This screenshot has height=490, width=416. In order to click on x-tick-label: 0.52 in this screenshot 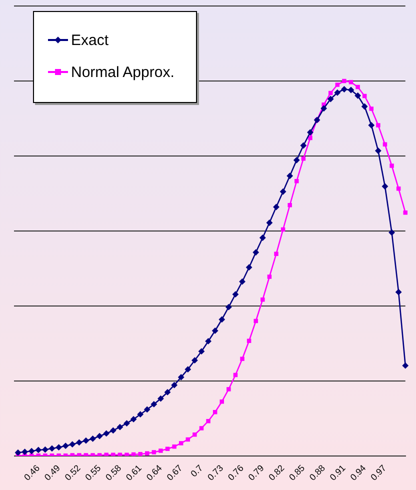, I will do `click(72, 472)`.